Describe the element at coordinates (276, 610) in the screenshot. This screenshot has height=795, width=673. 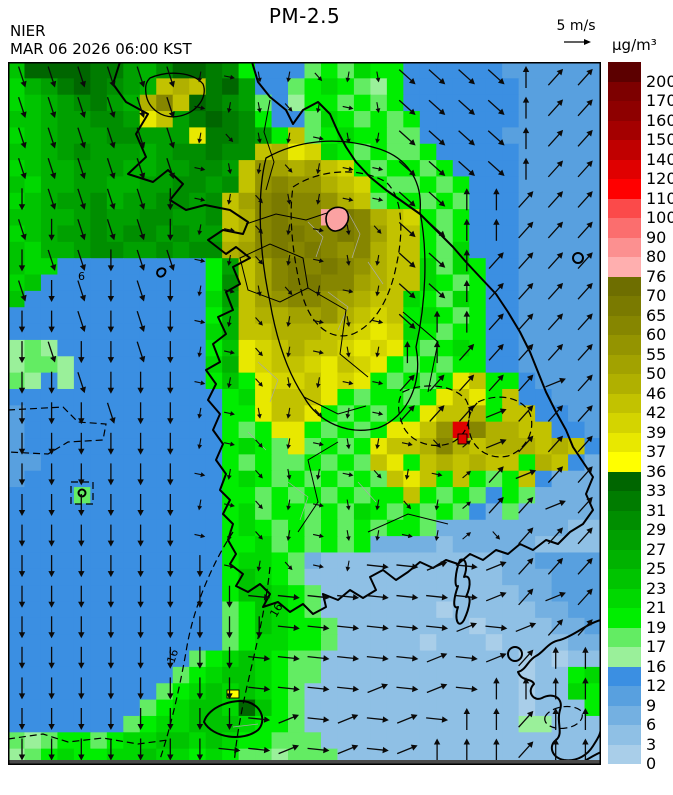
I see `contour-value-label: 16` at that location.